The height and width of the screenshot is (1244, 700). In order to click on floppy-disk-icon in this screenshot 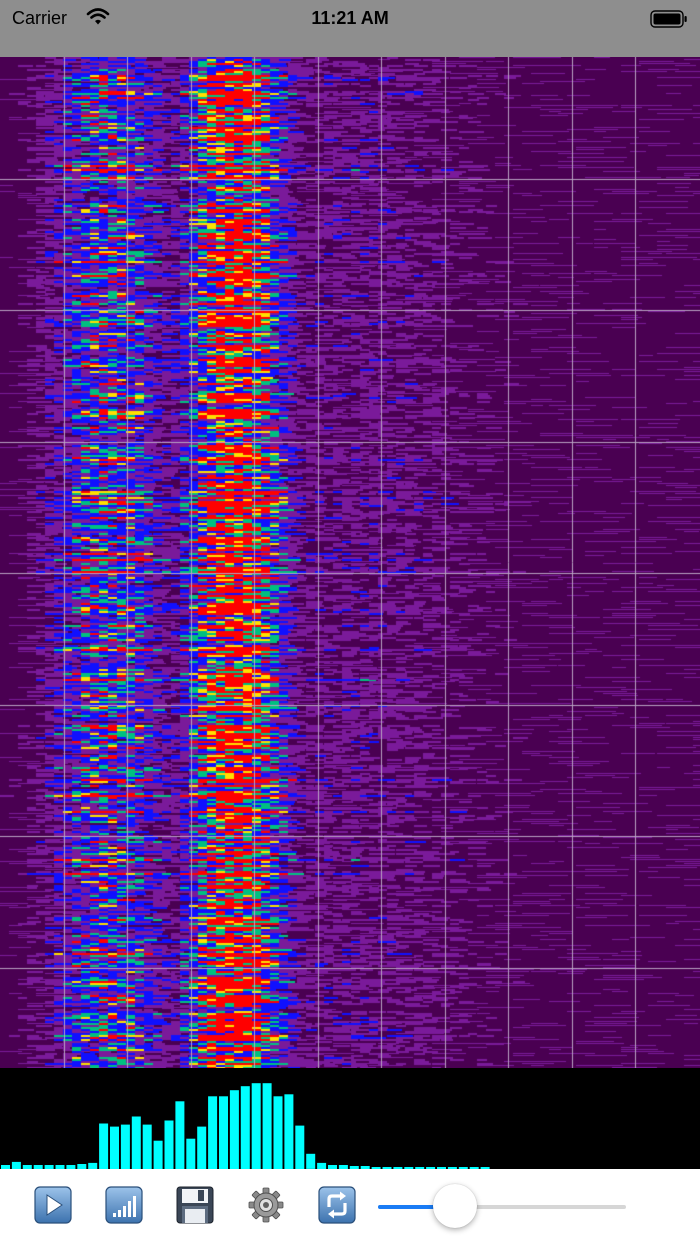, I will do `click(195, 1205)`.